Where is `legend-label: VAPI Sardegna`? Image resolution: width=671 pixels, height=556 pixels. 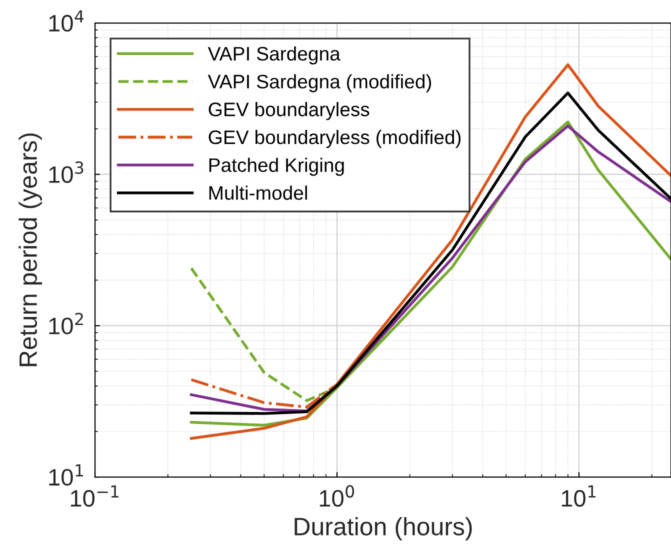 legend-label: VAPI Sardegna is located at coordinates (274, 55).